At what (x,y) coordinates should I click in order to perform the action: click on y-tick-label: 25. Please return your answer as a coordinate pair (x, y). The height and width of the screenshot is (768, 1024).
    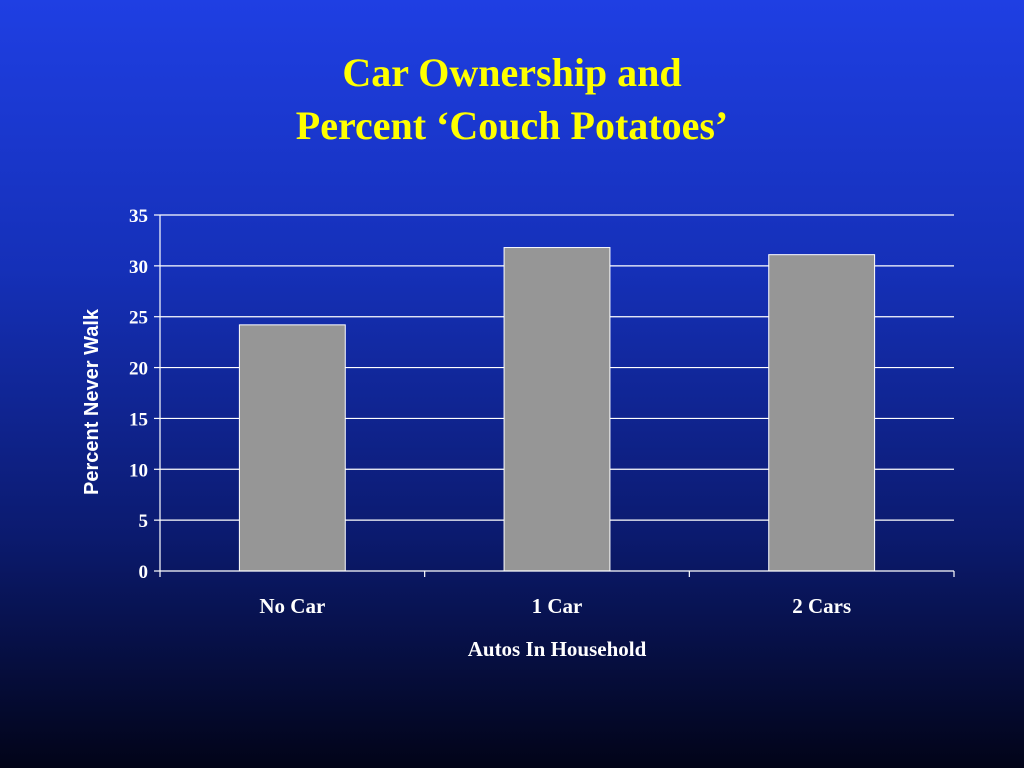
    Looking at the image, I should click on (138, 318).